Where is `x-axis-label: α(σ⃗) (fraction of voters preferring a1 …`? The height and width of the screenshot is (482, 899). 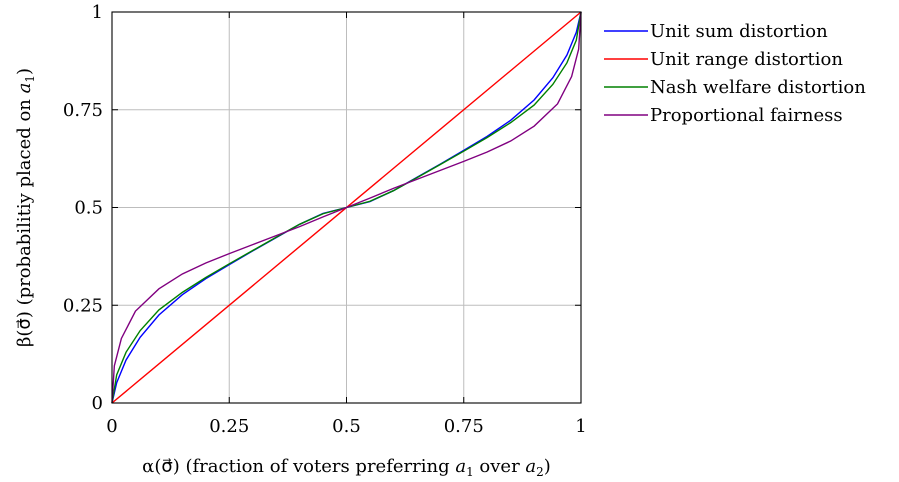 x-axis-label: α(σ⃗) (fraction of voters preferring a1 … is located at coordinates (346, 467).